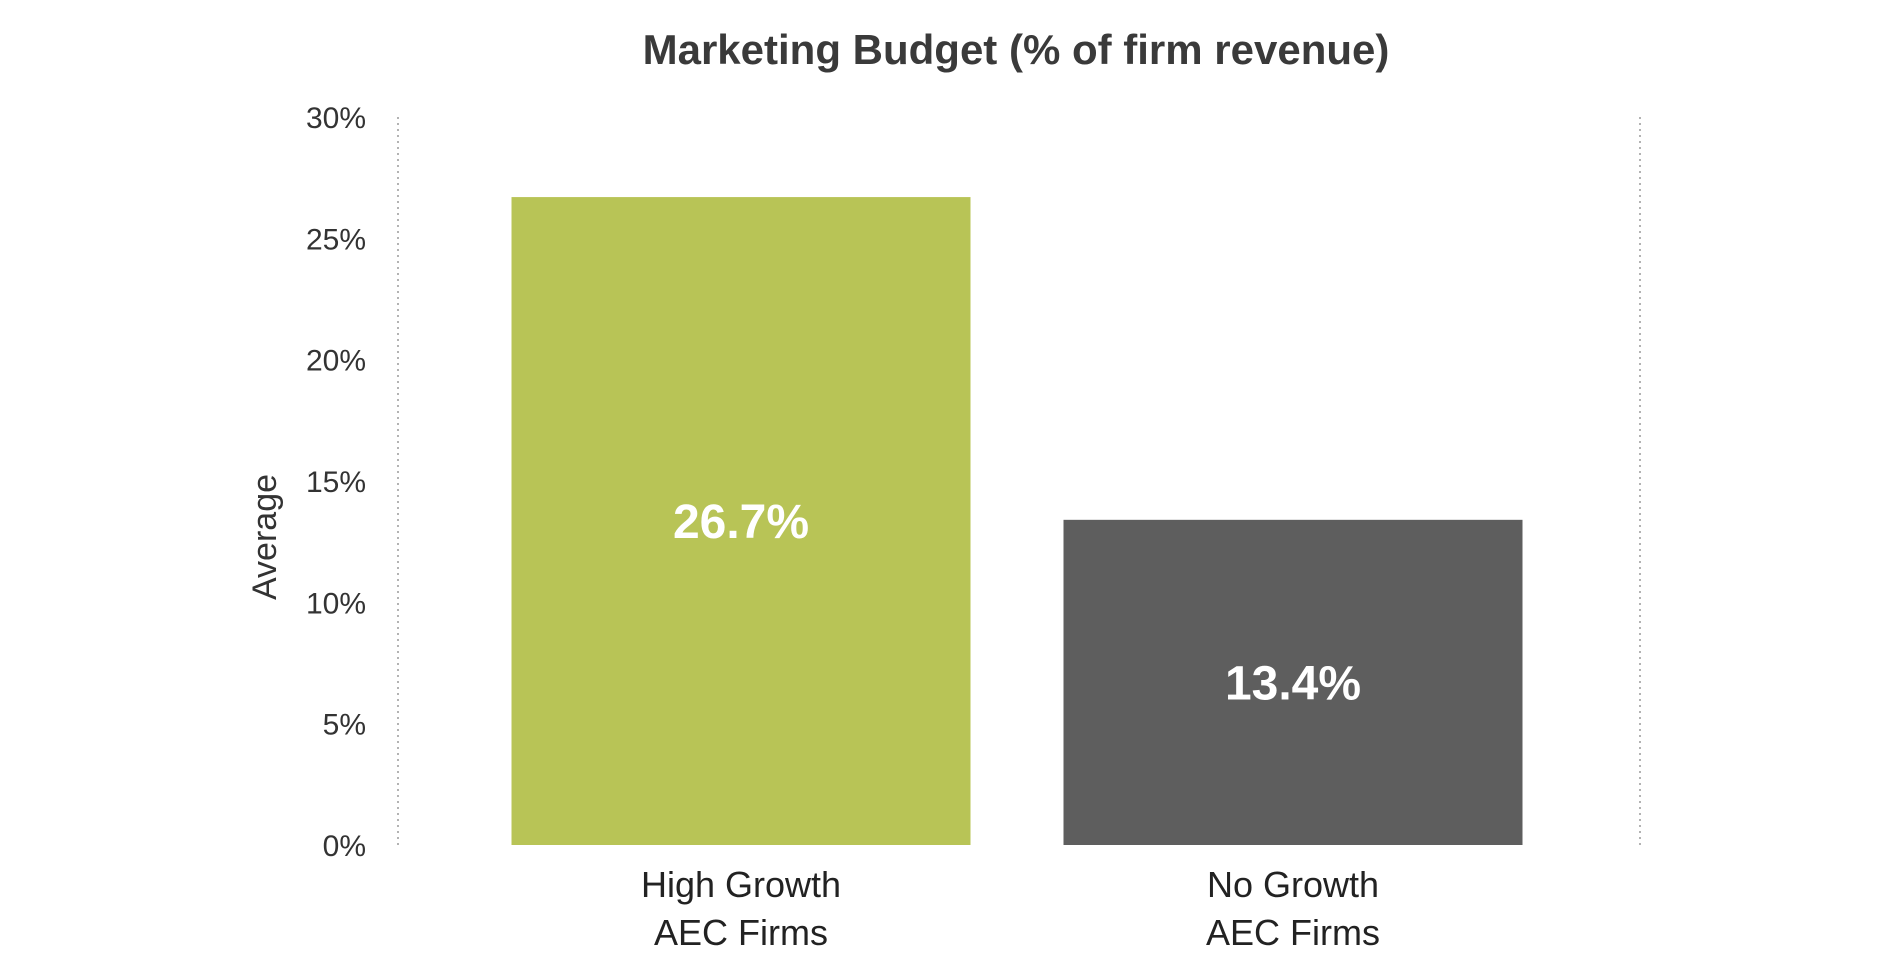  I want to click on y-tick-label: 0%, so click(344, 846).